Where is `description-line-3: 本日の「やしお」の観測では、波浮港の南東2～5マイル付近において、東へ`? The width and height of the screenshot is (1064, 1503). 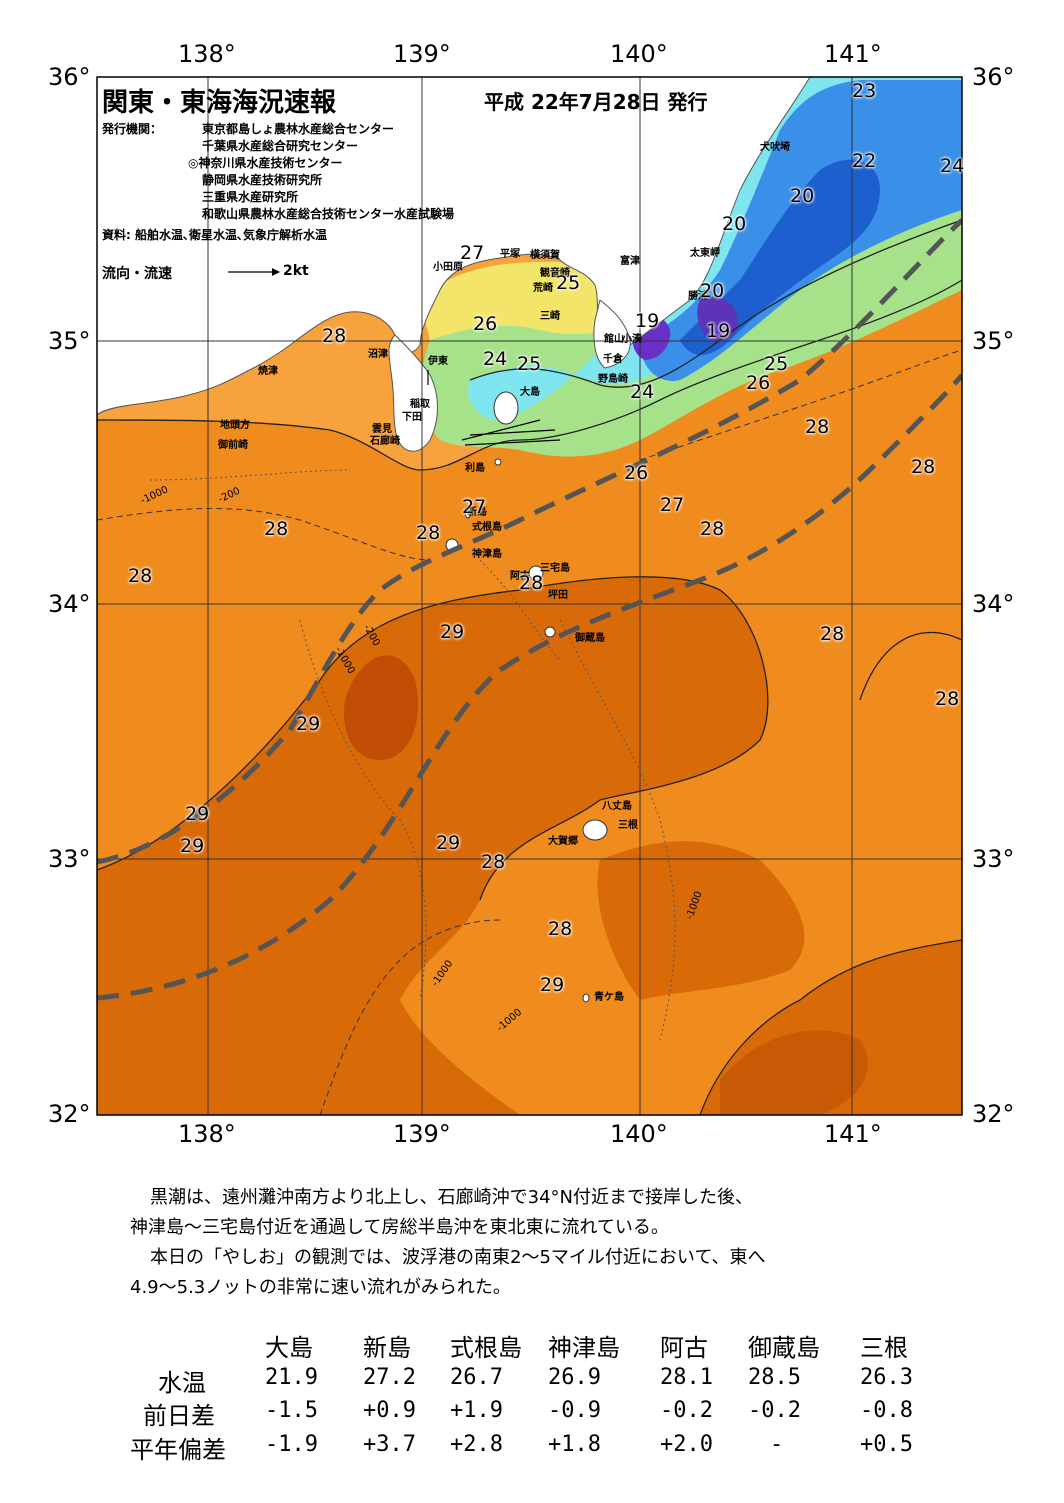 description-line-3: 本日の「やしお」の観測では、波浮港の南東2～5マイル付近において、東へ is located at coordinates (458, 1257).